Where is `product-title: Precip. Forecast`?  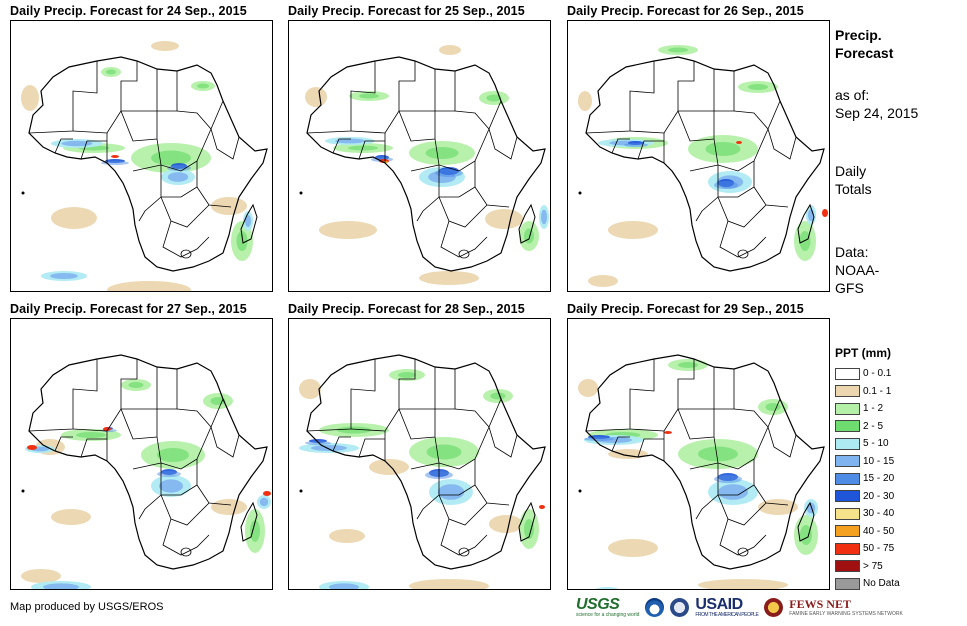
product-title: Precip. Forecast is located at coordinates (864, 44).